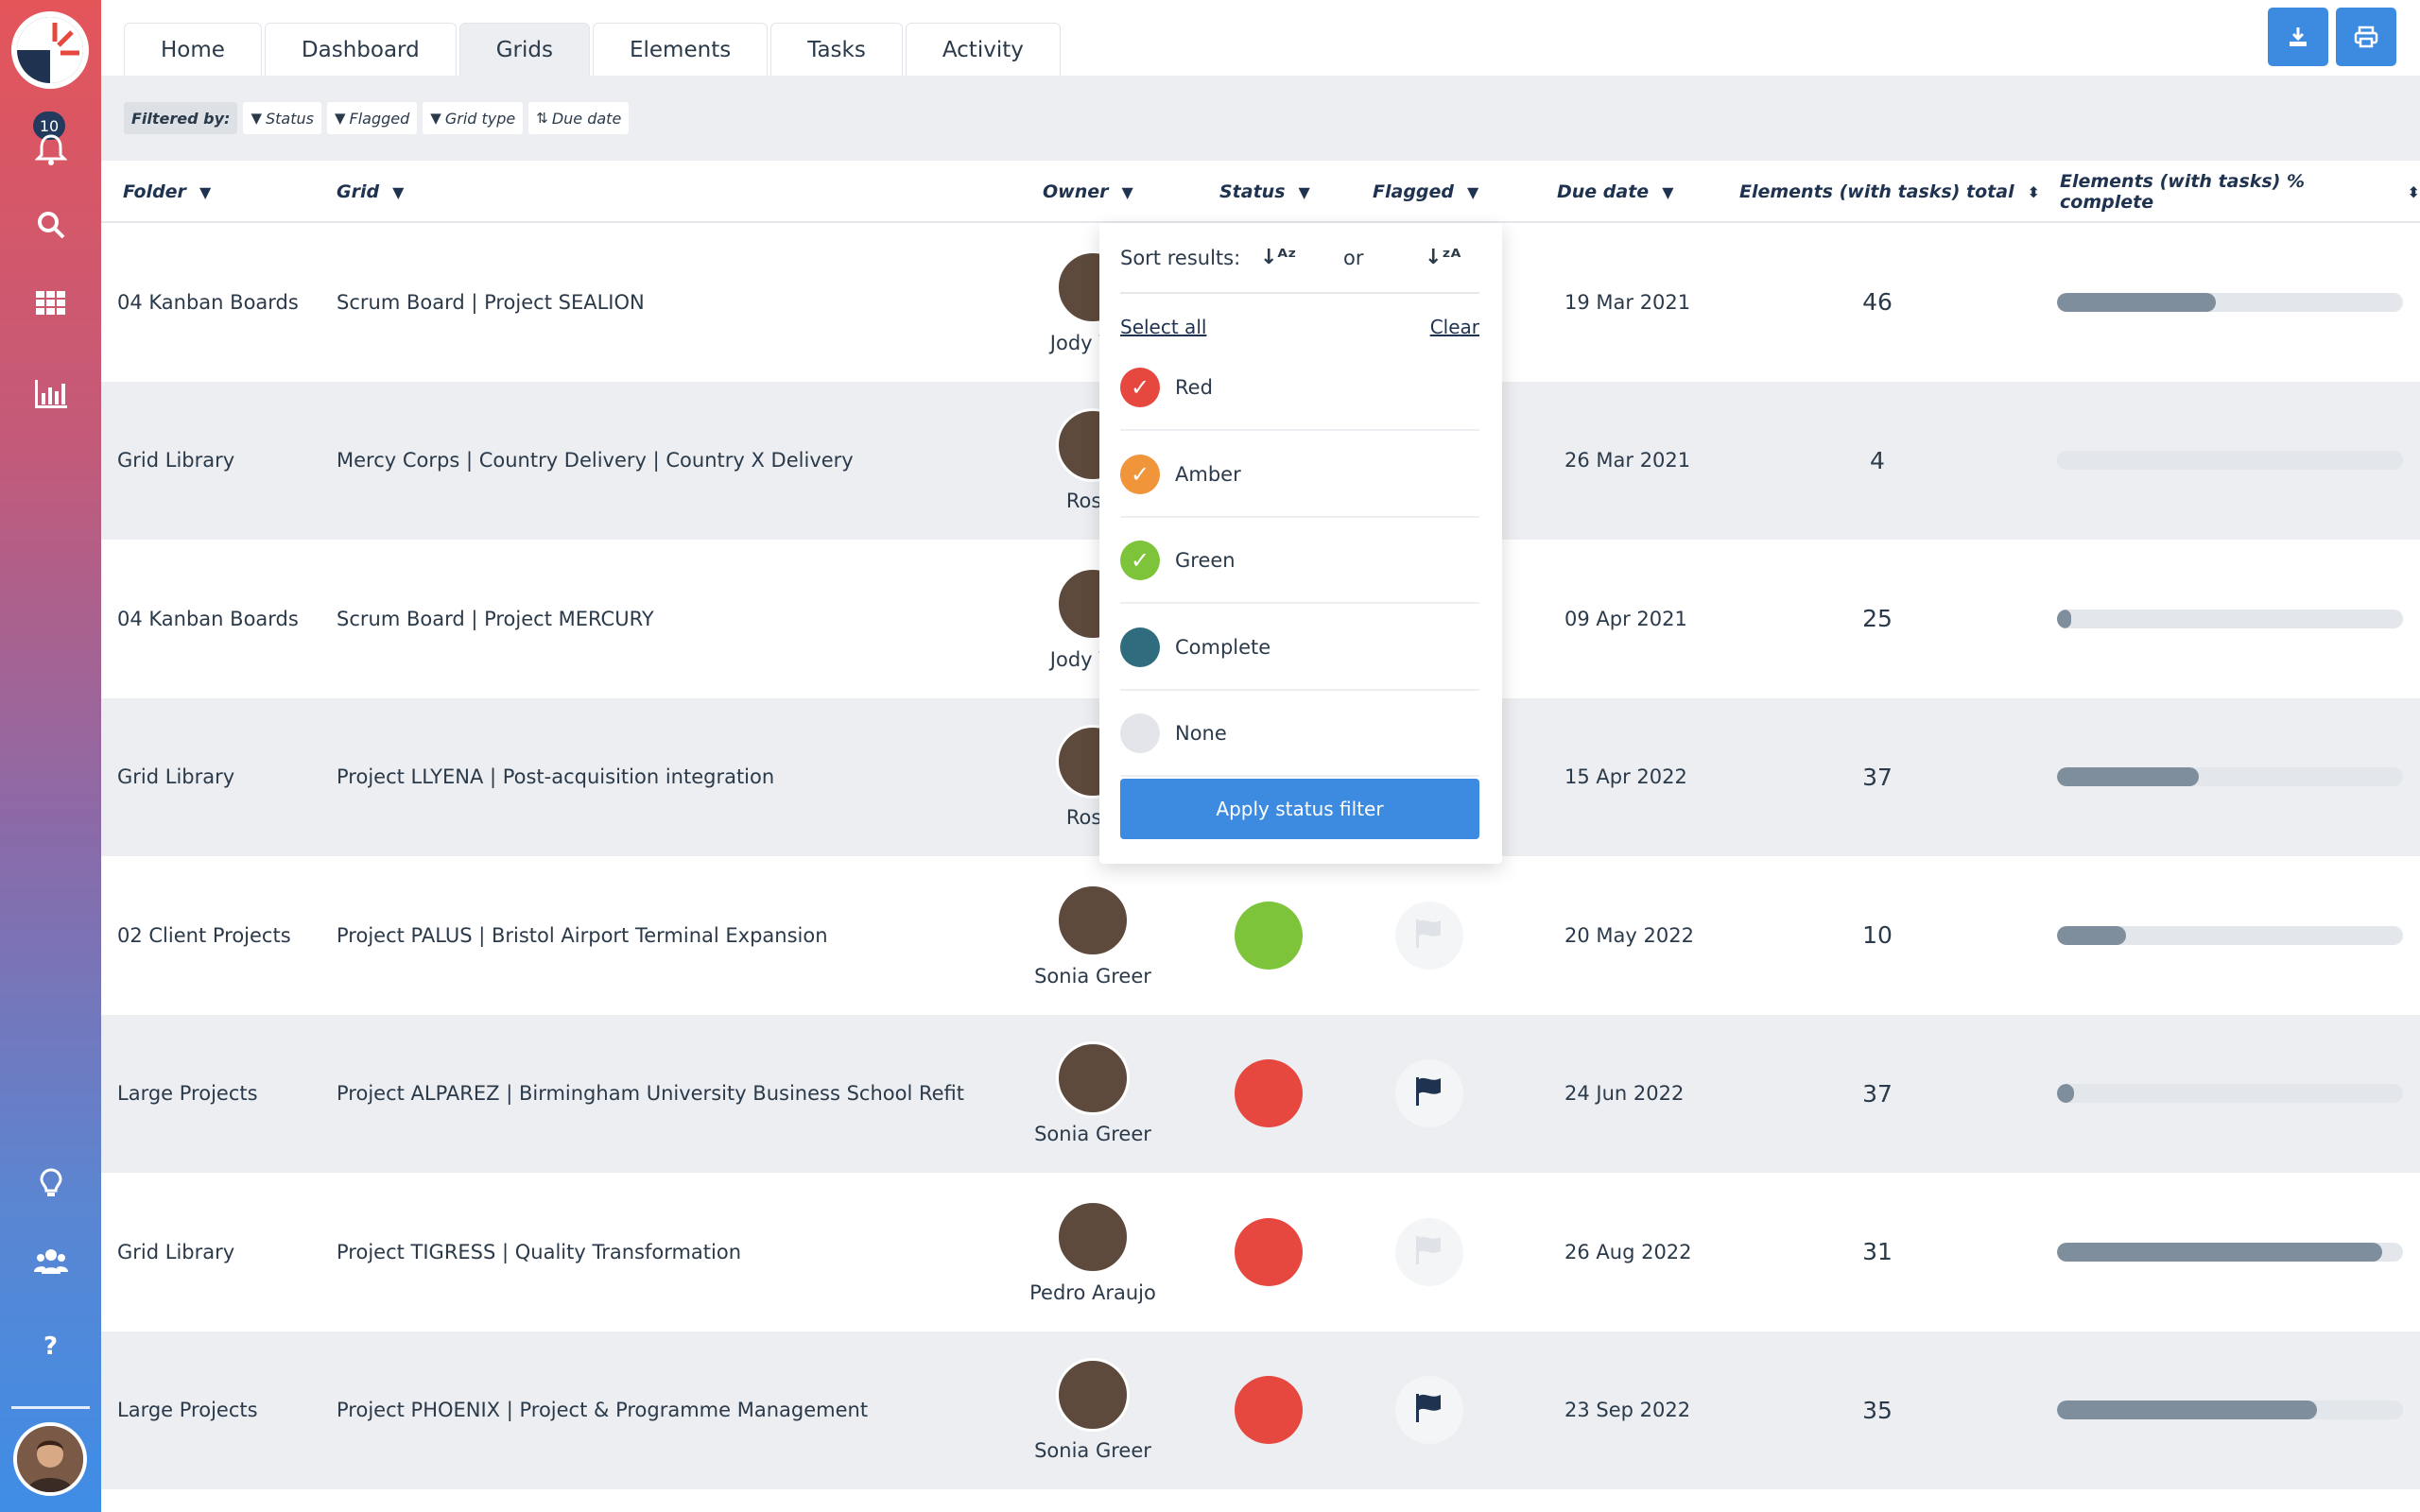  What do you see at coordinates (372, 118) in the screenshot?
I see `filter-chip-flagged: ▼ Flagged` at bounding box center [372, 118].